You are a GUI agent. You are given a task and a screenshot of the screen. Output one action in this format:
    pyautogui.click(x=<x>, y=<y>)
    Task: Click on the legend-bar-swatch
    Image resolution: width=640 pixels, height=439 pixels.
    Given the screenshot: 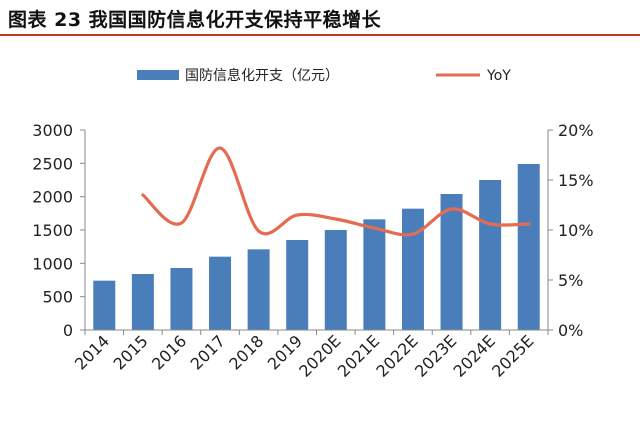 What is the action you would take?
    pyautogui.click(x=158, y=75)
    